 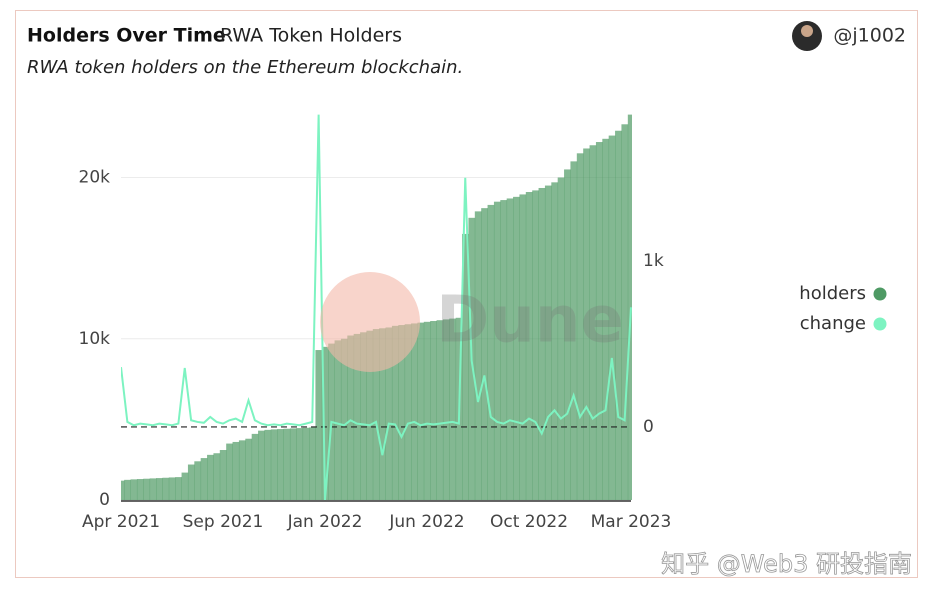 What do you see at coordinates (121, 522) in the screenshot?
I see `x-tick-label: Apr 2021` at bounding box center [121, 522].